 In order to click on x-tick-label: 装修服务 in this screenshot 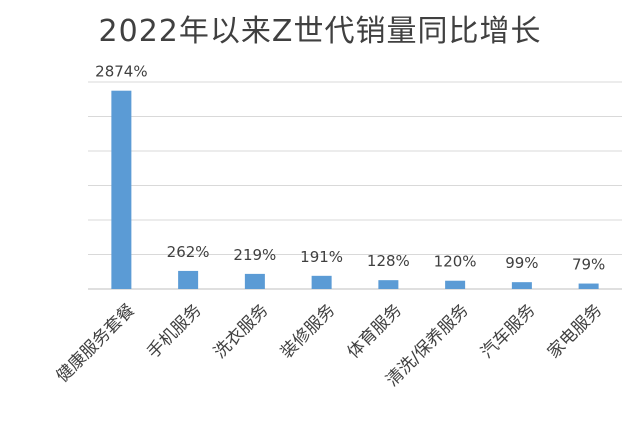, I will do `click(308, 331)`.